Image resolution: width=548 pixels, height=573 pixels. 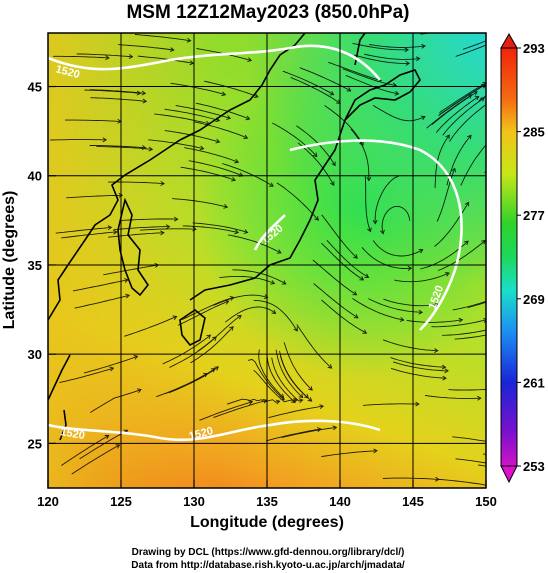 What do you see at coordinates (376, 235) in the screenshot?
I see `contour-east` at bounding box center [376, 235].